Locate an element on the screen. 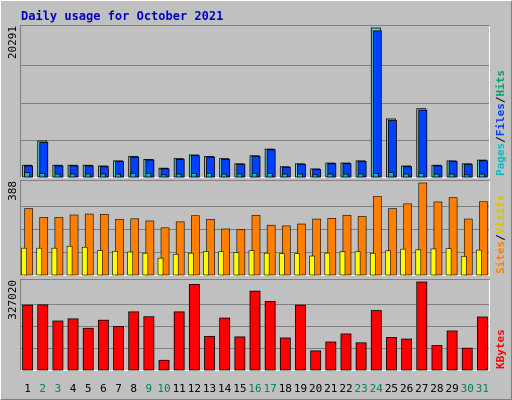 This screenshot has width=512, height=400. day-label-5: 5 is located at coordinates (88, 388).